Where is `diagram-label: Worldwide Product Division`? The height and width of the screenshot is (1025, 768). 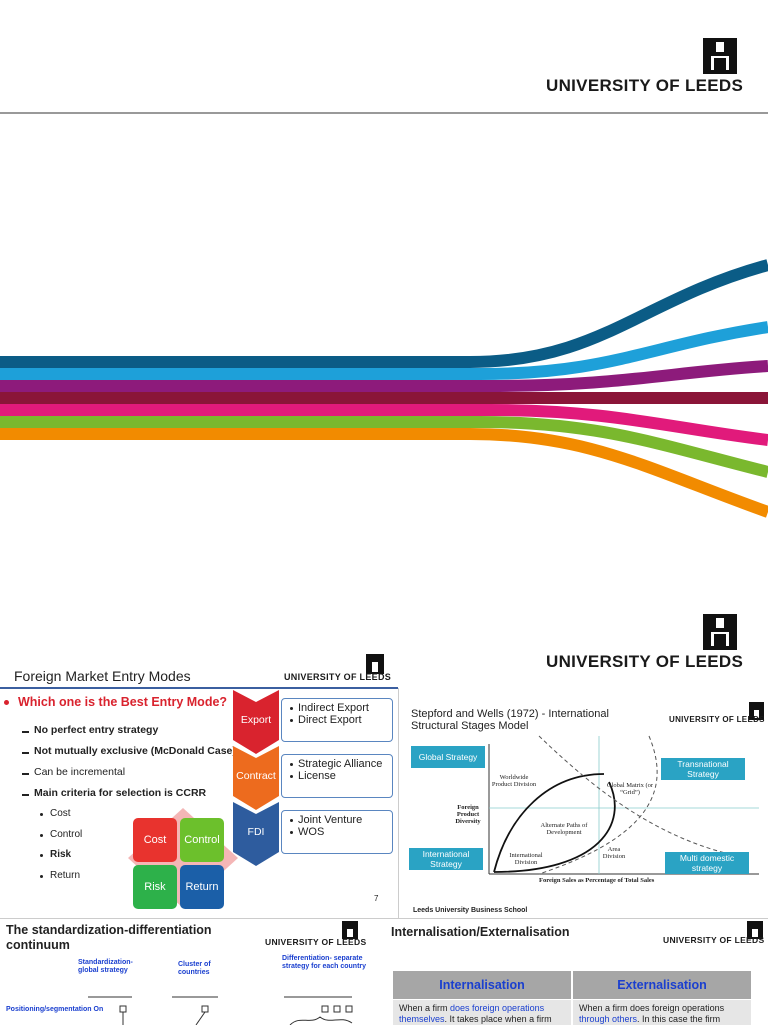 diagram-label: Worldwide Product Division is located at coordinates (514, 781).